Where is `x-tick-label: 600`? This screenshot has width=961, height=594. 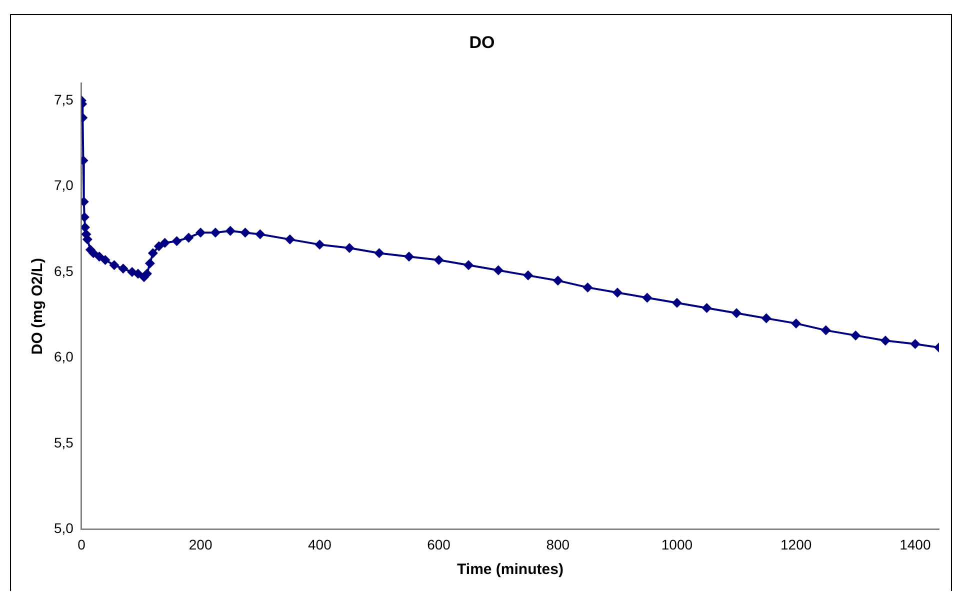 x-tick-label: 600 is located at coordinates (439, 544).